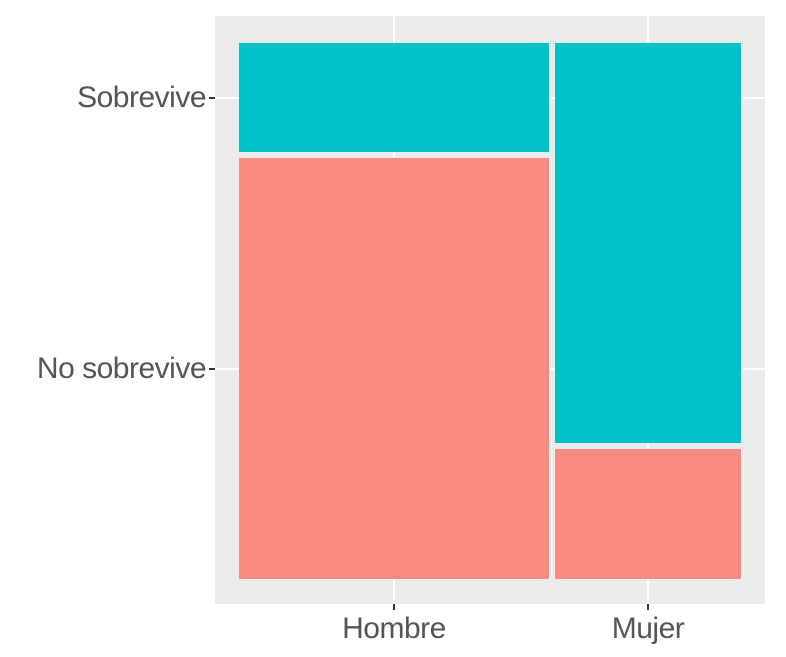 The image size is (786, 657). What do you see at coordinates (648, 514) in the screenshot?
I see `cell-mujer-no-sobrevive` at bounding box center [648, 514].